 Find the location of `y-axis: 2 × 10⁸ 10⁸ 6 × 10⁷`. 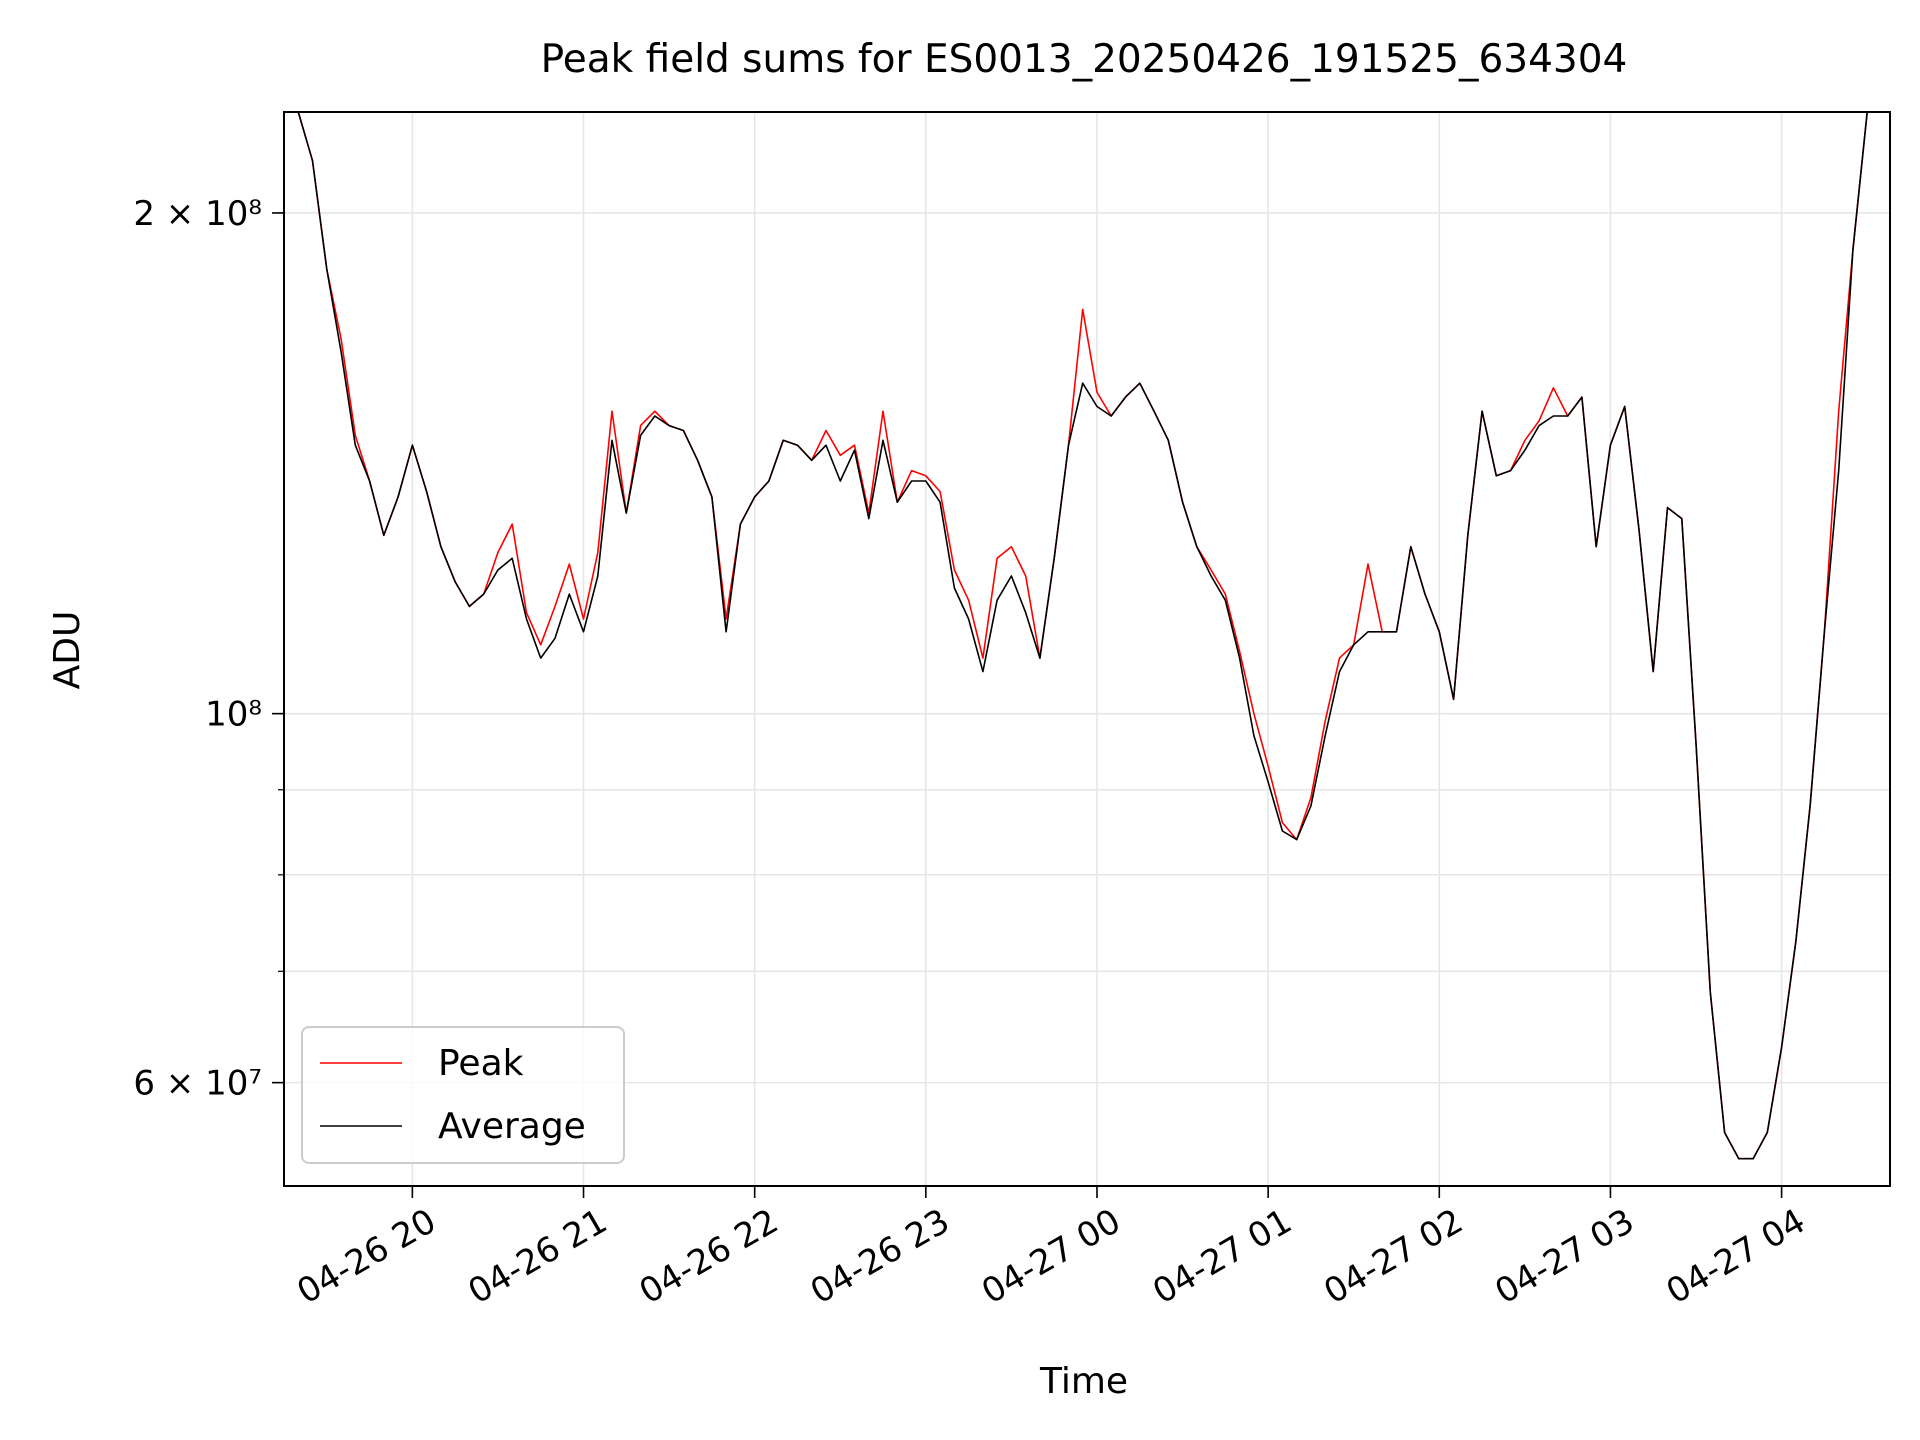

y-axis: 2 × 10⁸ 10⁸ 6 × 10⁷ is located at coordinates (208, 649).